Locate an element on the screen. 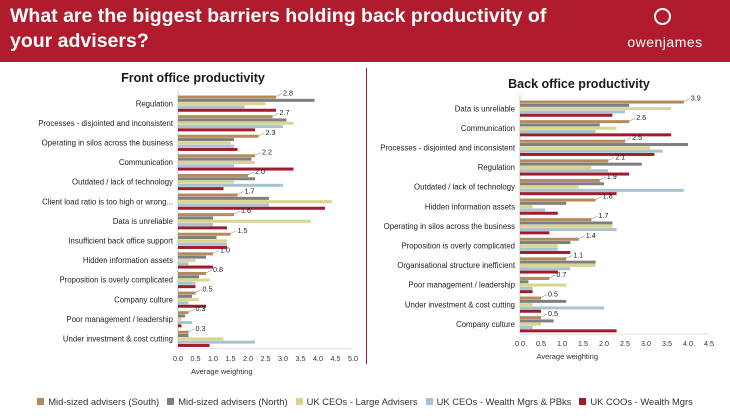 The width and height of the screenshot is (730, 416). chart-title: Back office productivity is located at coordinates (579, 84).